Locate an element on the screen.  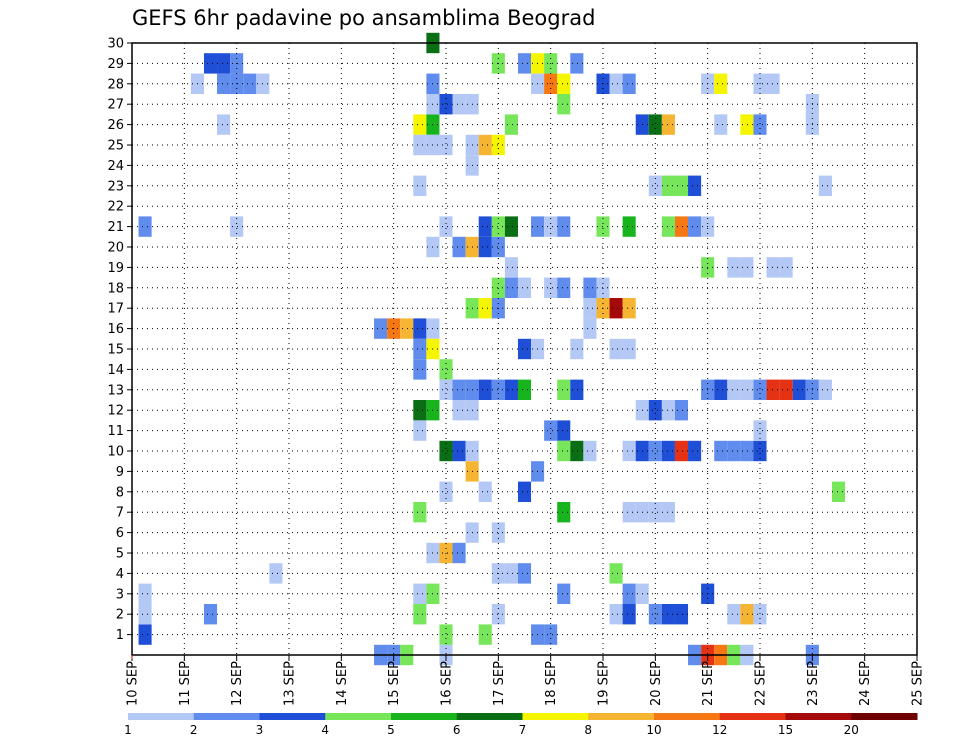
y-tick-label: 12 is located at coordinates (115, 411).